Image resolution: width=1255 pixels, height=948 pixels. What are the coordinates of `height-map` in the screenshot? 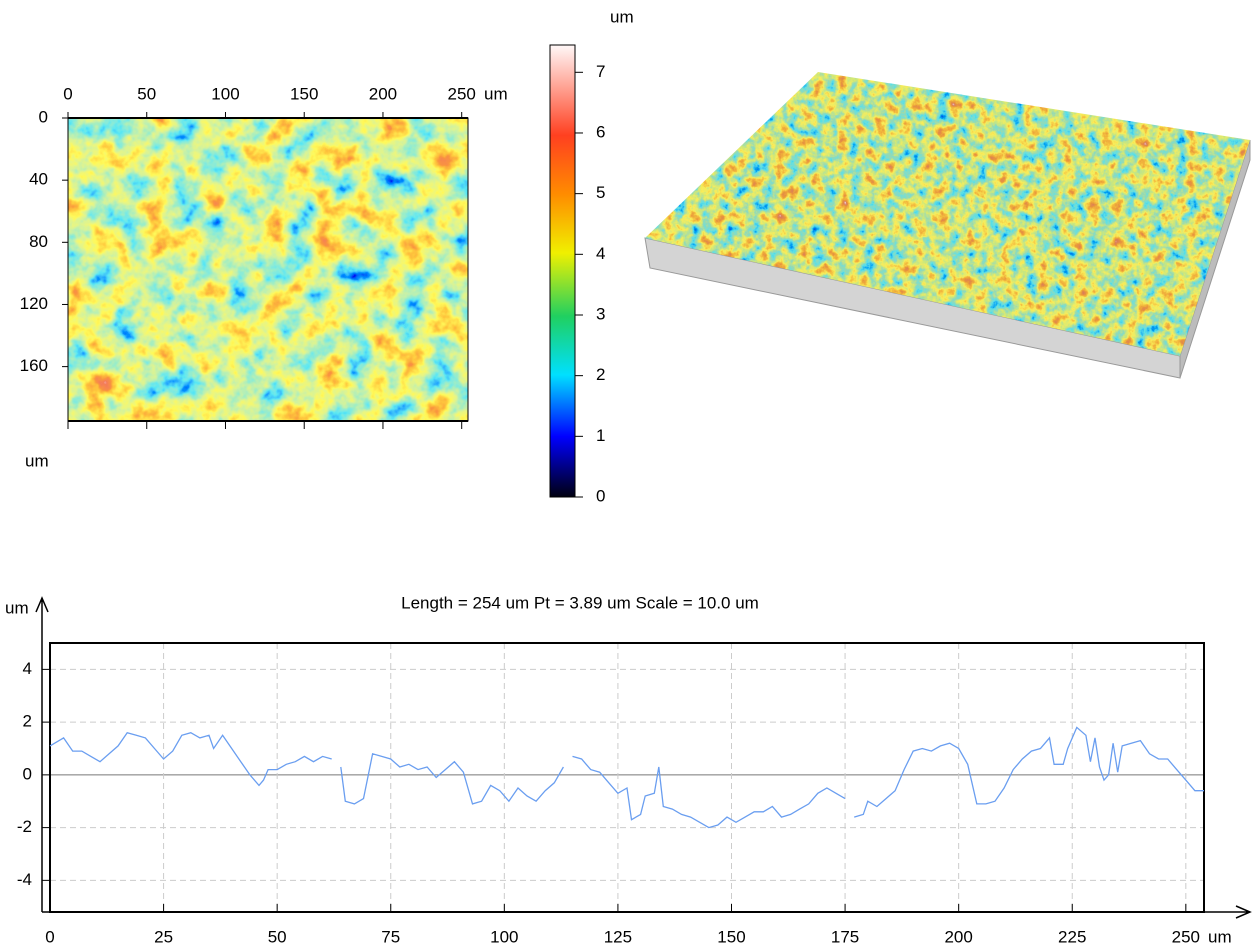 It's located at (268, 269).